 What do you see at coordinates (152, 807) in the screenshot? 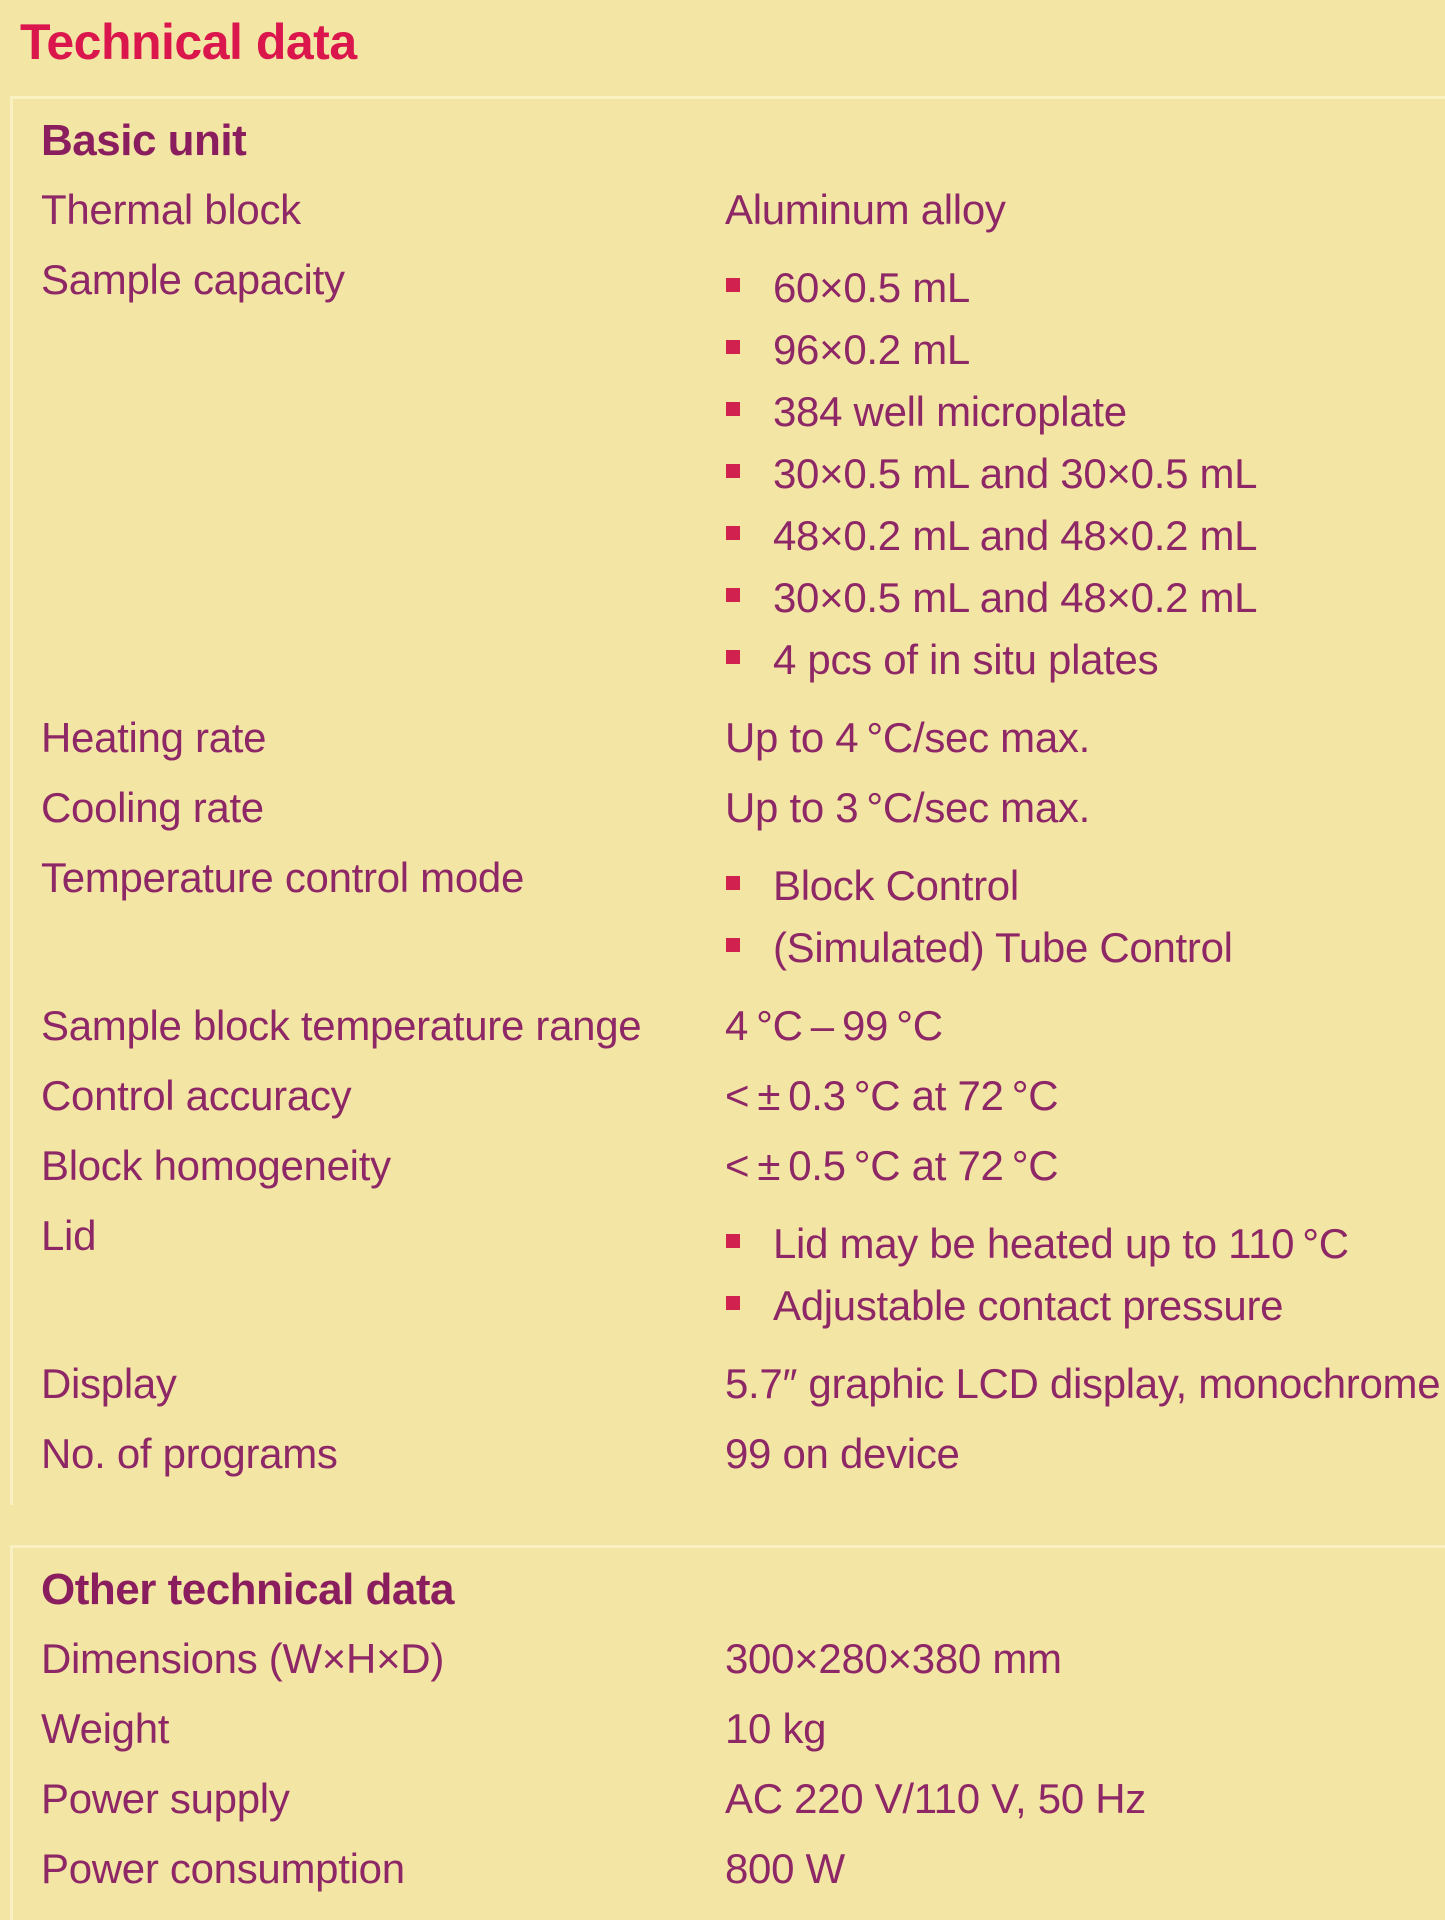
I see `row-label: Cooling rate` at bounding box center [152, 807].